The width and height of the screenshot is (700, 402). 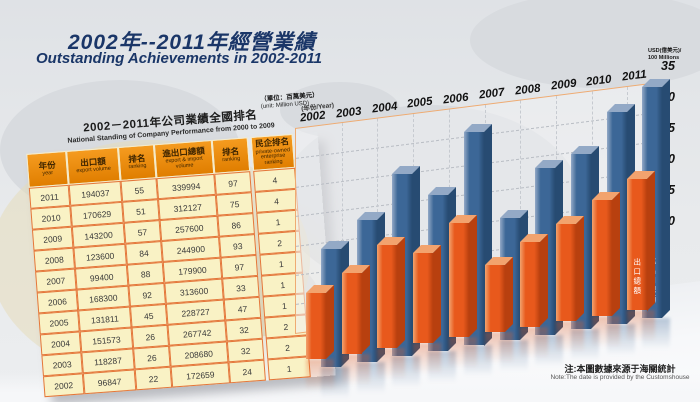 What do you see at coordinates (437, 294) in the screenshot?
I see `bar-export-2005-side-face` at bounding box center [437, 294].